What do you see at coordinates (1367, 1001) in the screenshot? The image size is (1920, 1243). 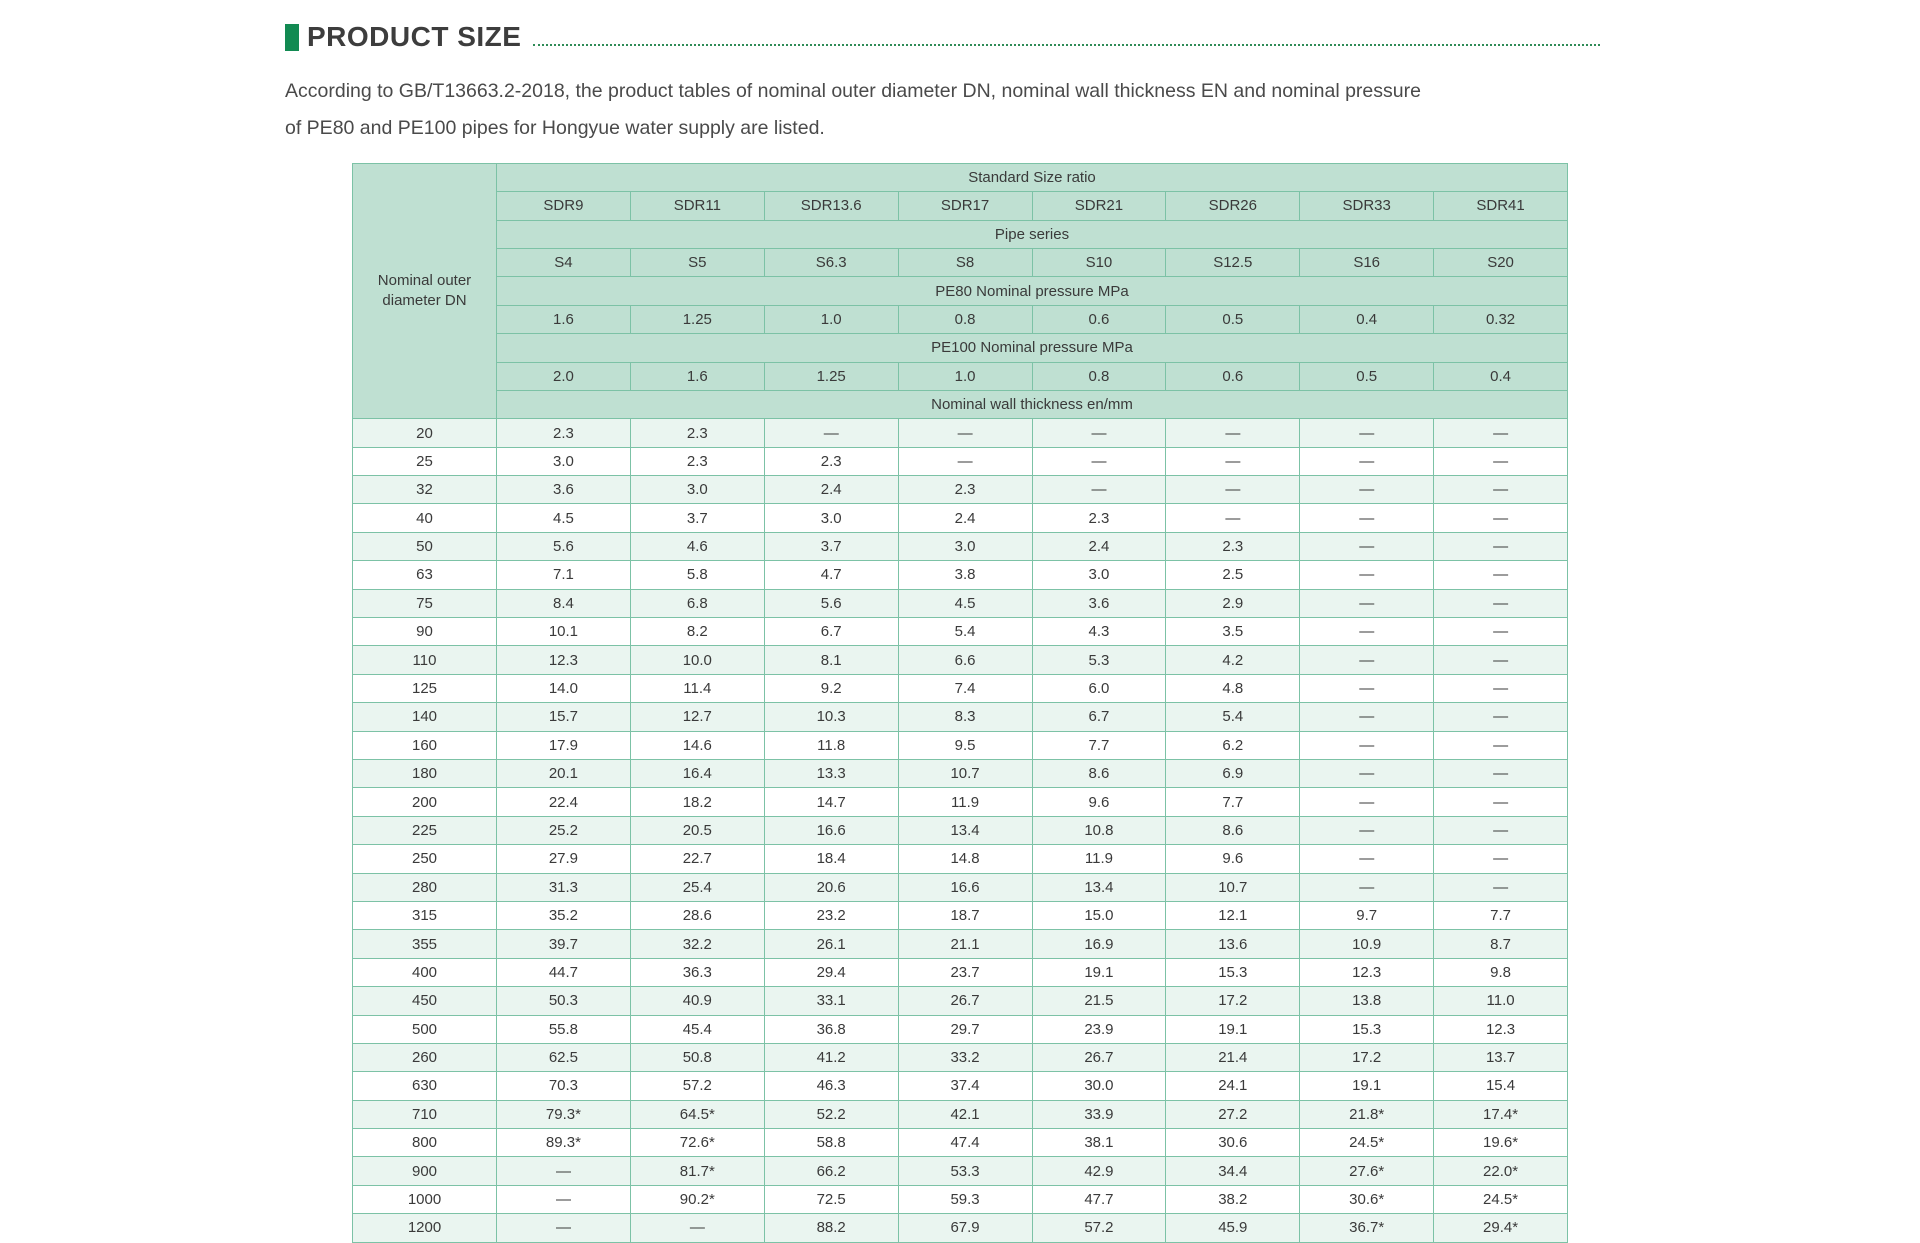 I see `wall-thickness-value-cell: 13.8` at bounding box center [1367, 1001].